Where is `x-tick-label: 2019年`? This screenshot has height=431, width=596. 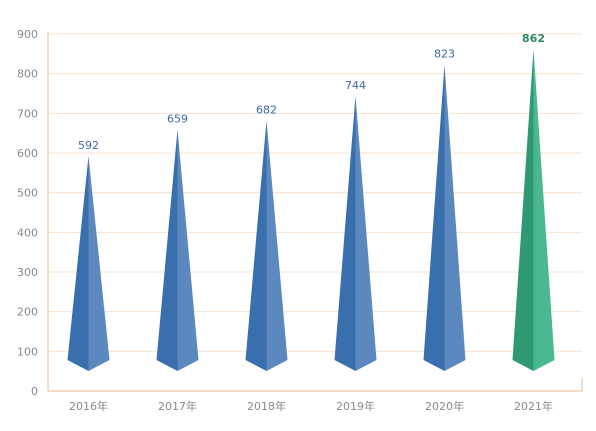
x-tick-label: 2019年 is located at coordinates (355, 406).